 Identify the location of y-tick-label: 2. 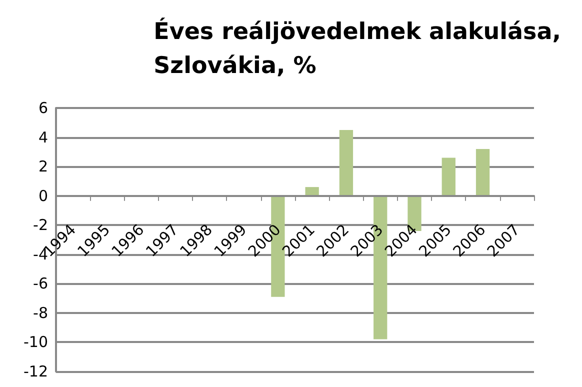
(43, 167).